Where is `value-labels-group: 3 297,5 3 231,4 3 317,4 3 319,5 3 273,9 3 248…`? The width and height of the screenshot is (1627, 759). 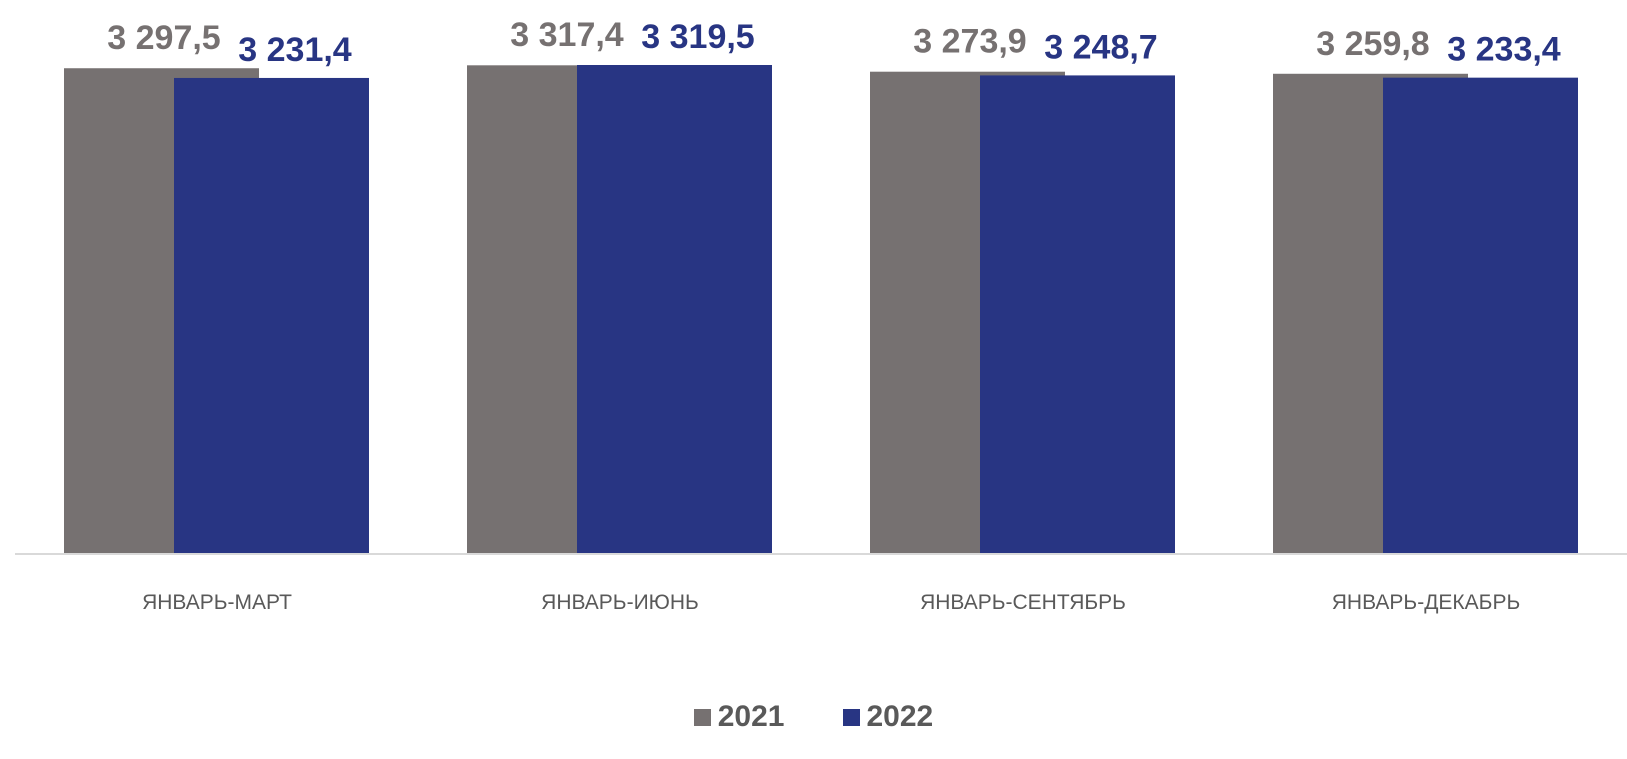
value-labels-group: 3 297,5 3 231,4 3 317,4 3 319,5 3 273,9 3 248… is located at coordinates (834, 42).